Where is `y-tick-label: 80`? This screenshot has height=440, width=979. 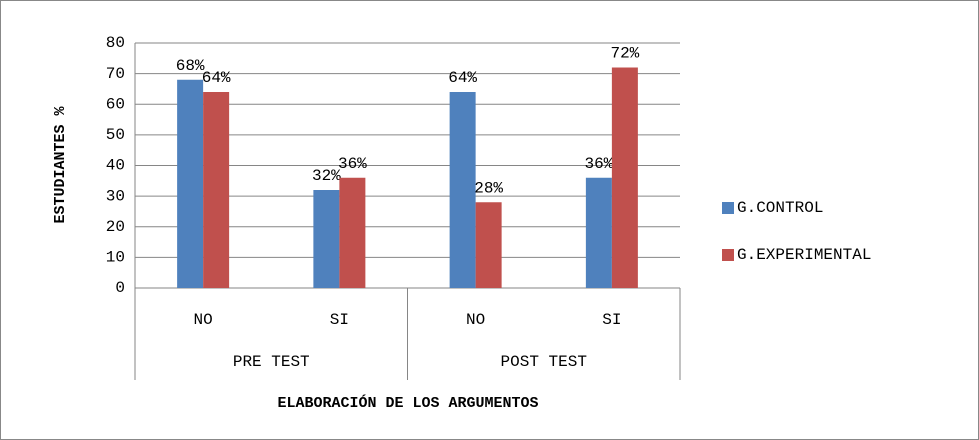 y-tick-label: 80 is located at coordinates (115, 43).